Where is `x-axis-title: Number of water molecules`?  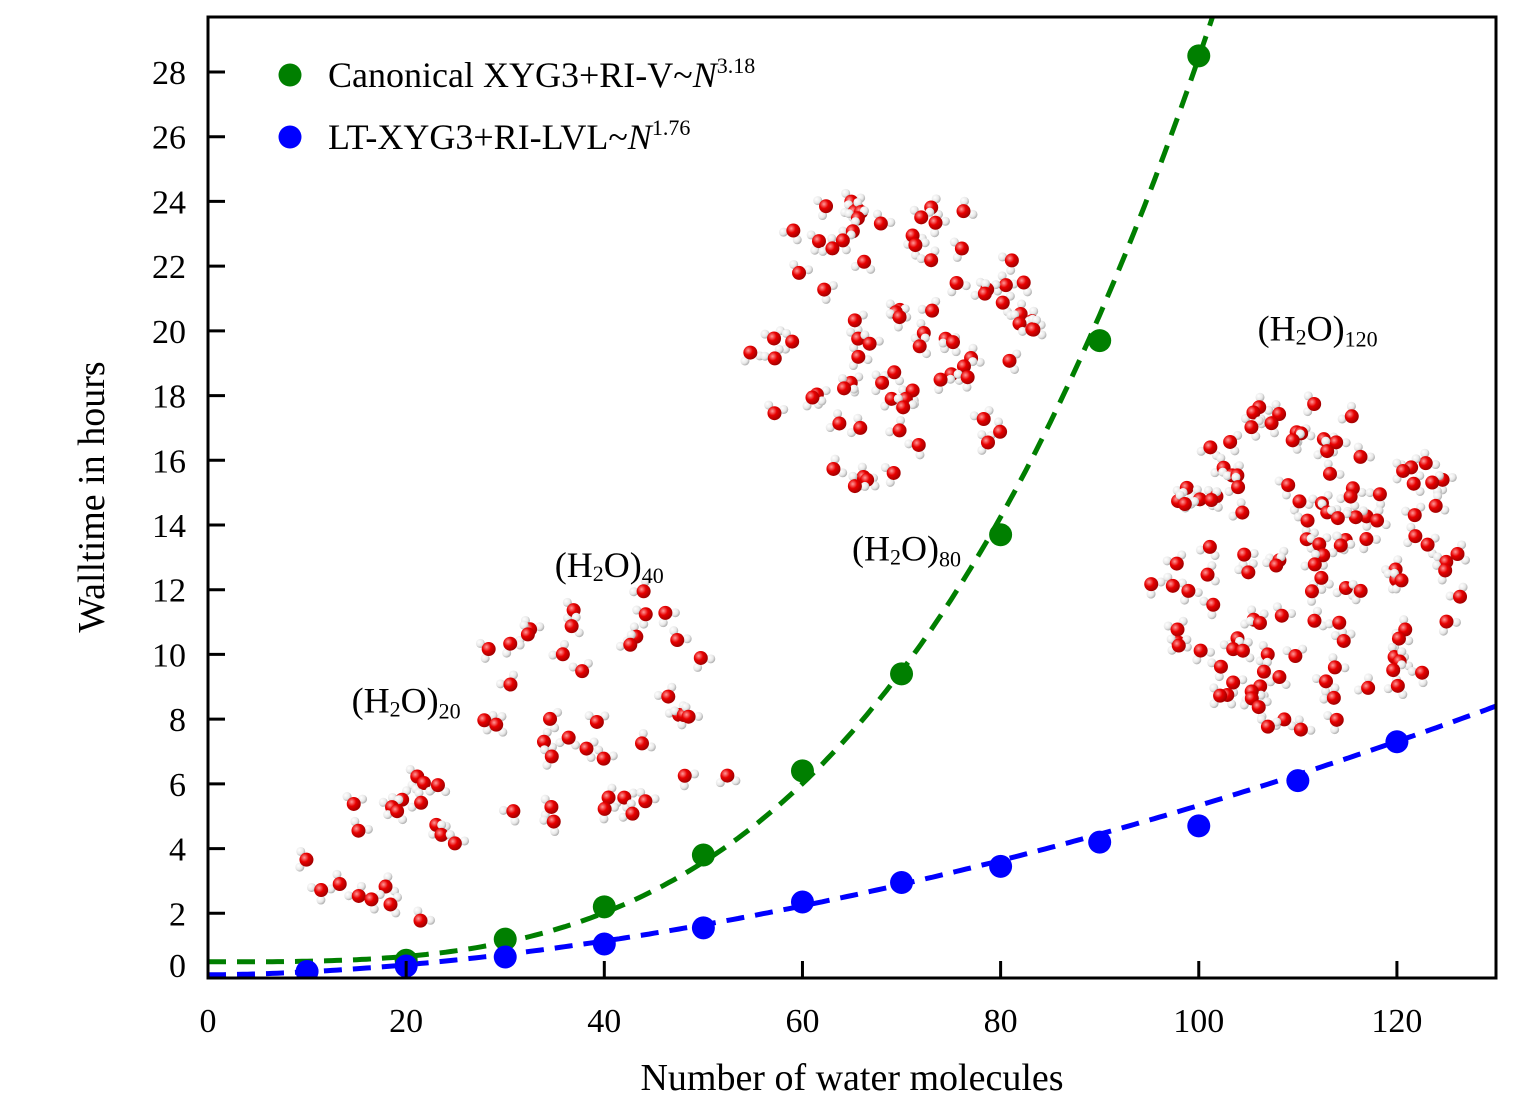 x-axis-title: Number of water molecules is located at coordinates (851, 1078).